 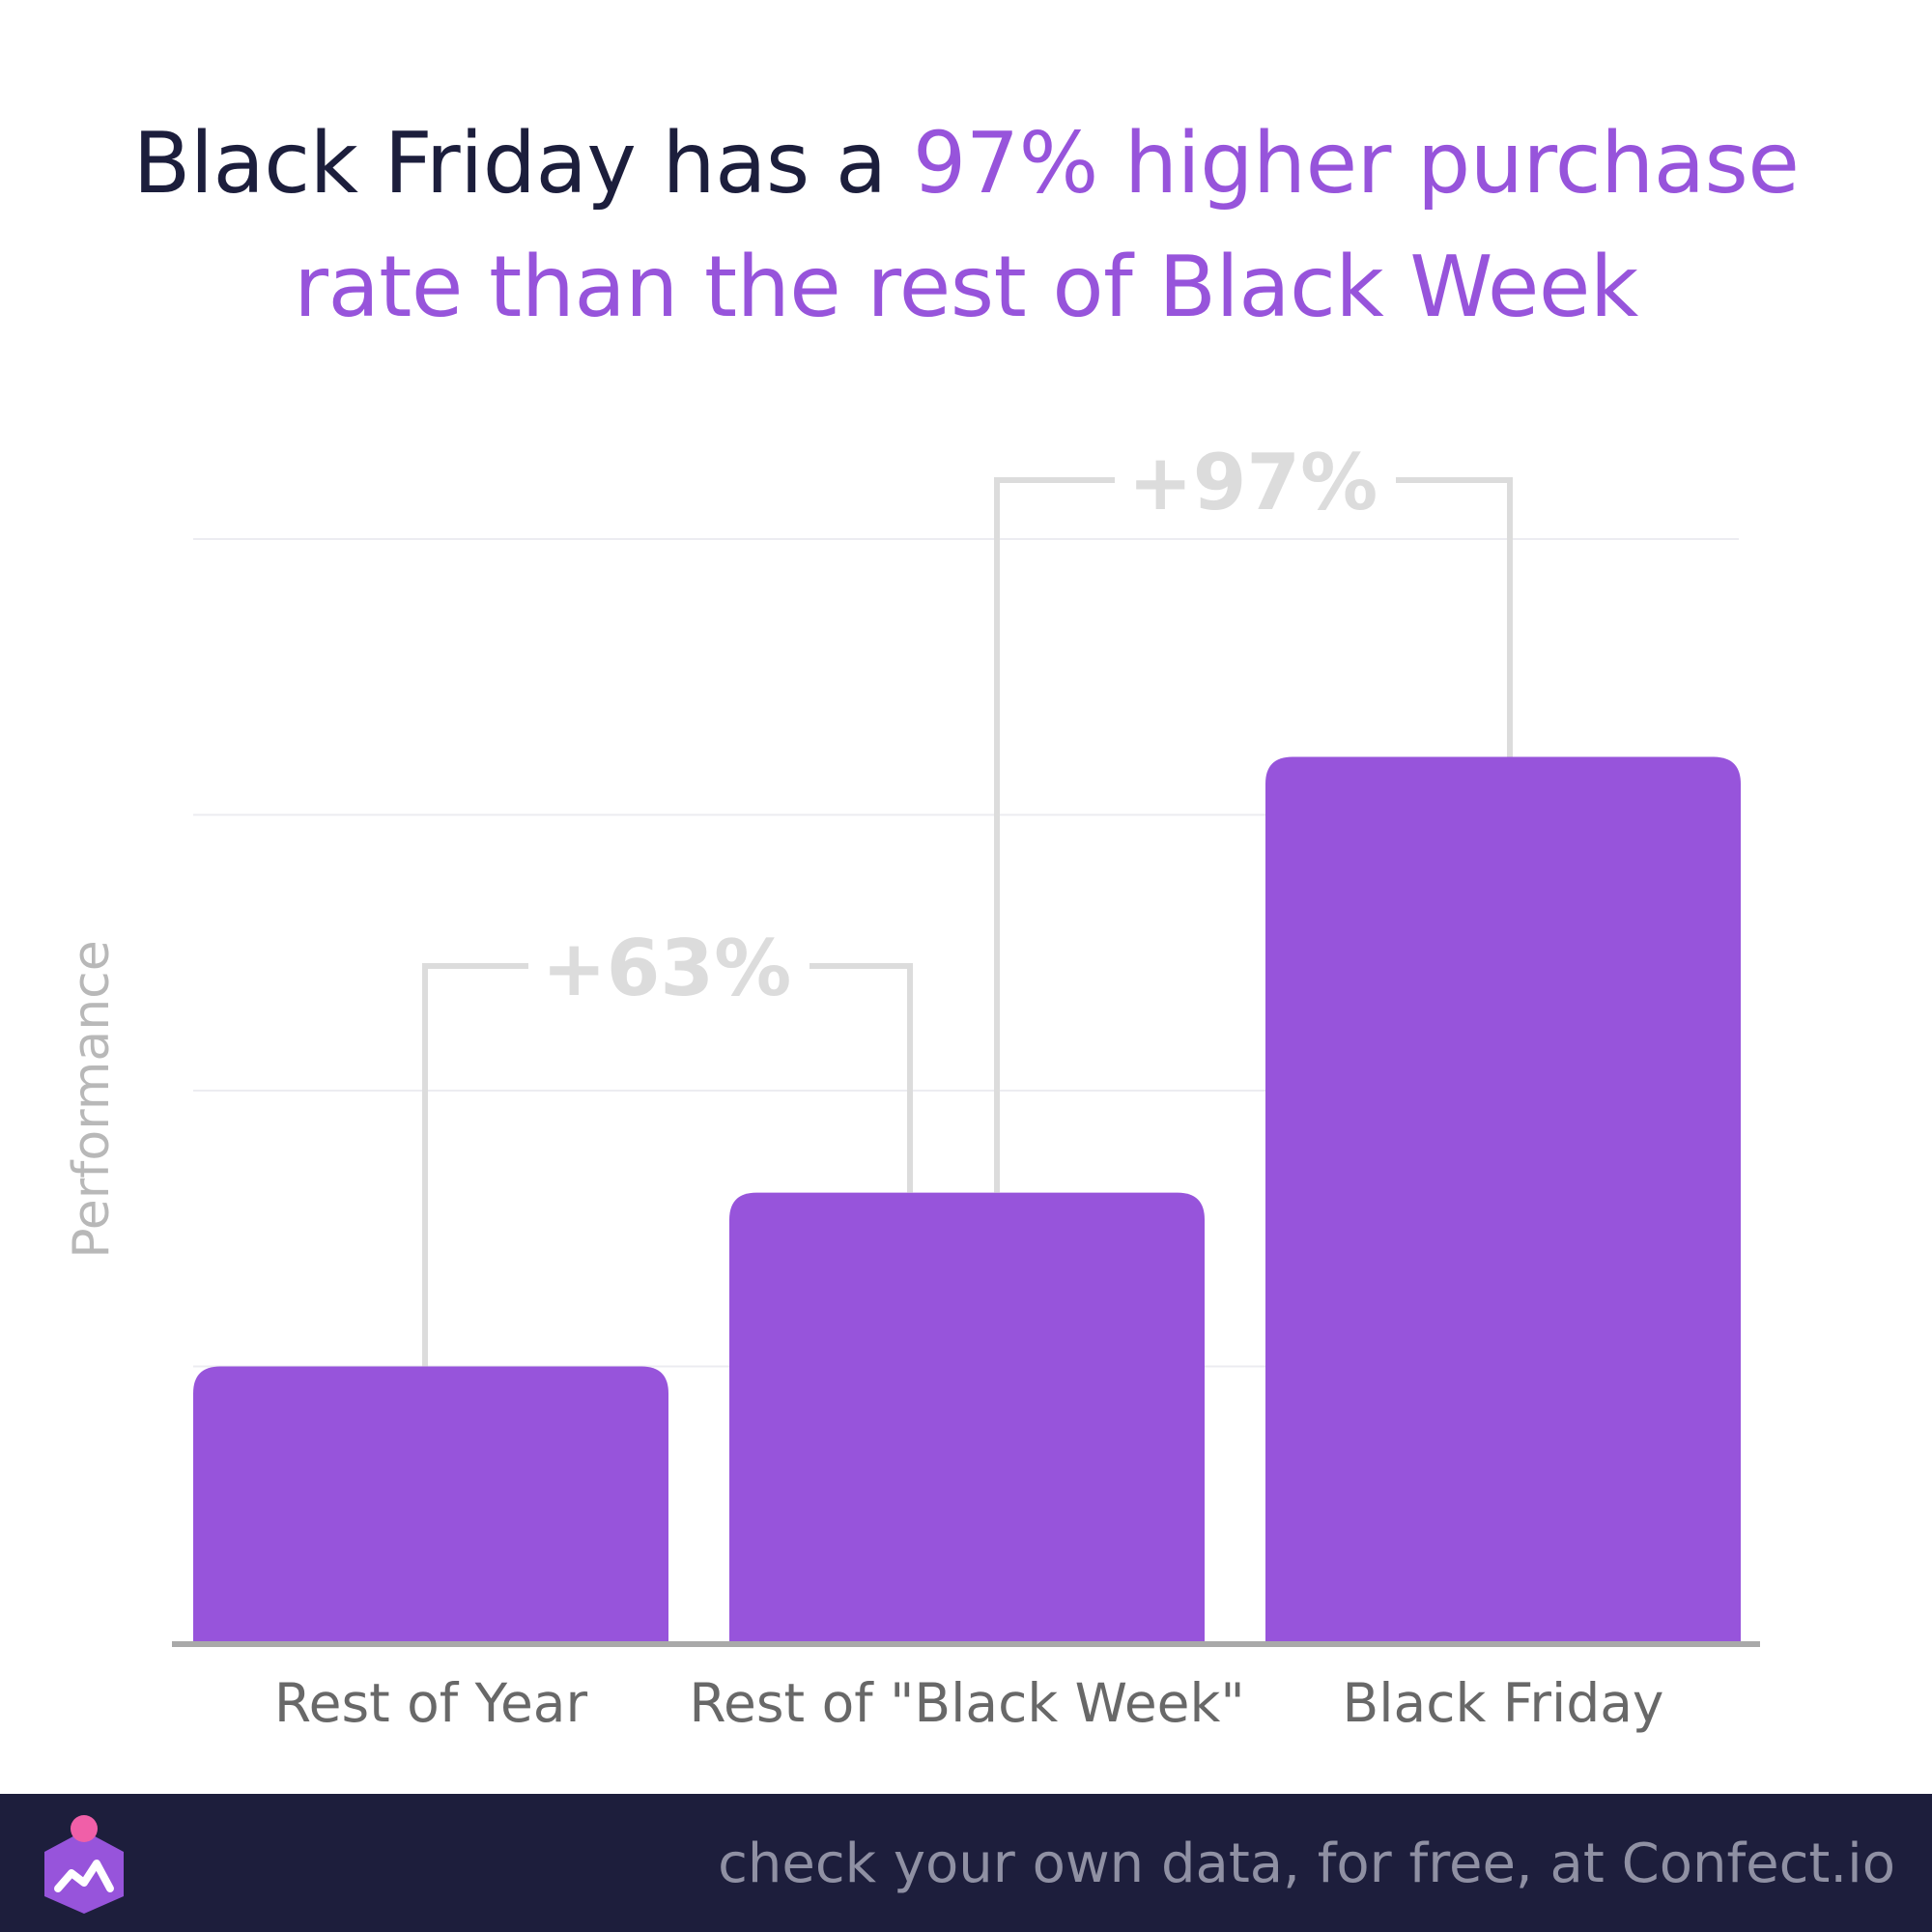 I want to click on title-lead: Black Friday has a, so click(x=522, y=163).